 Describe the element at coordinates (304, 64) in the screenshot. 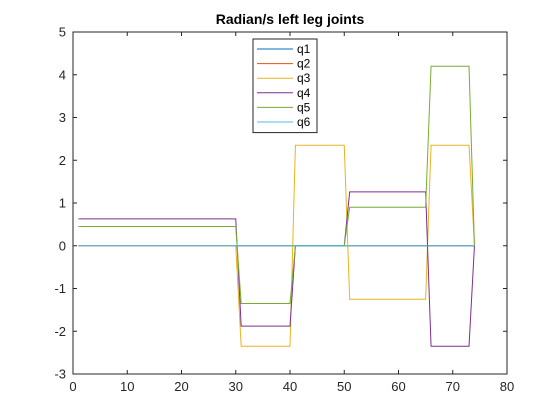

I see `legend-label-q2: q2` at that location.